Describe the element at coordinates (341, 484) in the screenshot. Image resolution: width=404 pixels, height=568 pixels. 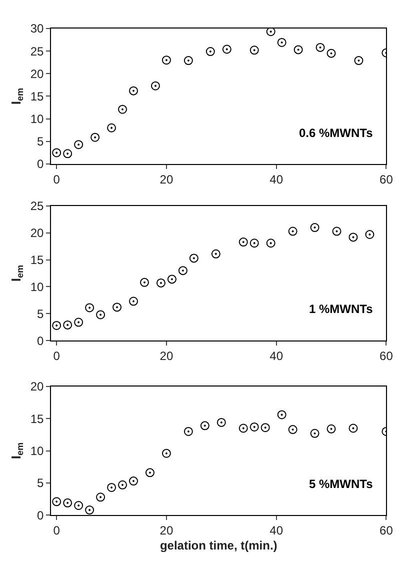
I see `annotation: 5 %MWNTs` at that location.